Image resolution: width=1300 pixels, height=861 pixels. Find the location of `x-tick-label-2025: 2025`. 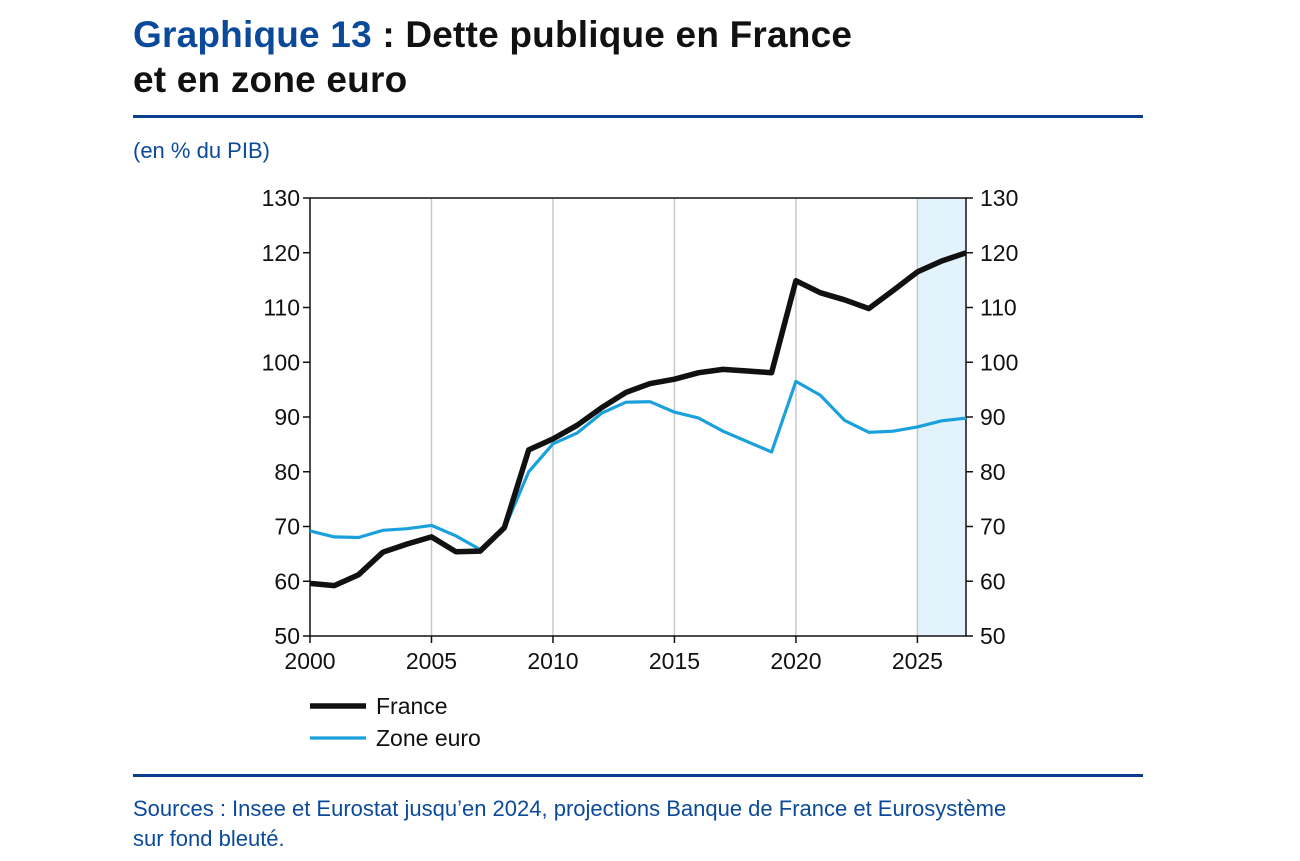

x-tick-label-2025: 2025 is located at coordinates (917, 661).